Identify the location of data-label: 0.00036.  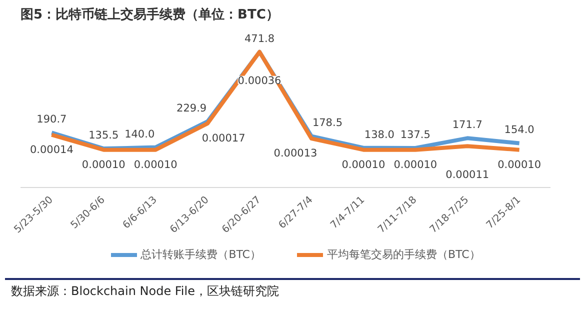
(260, 80).